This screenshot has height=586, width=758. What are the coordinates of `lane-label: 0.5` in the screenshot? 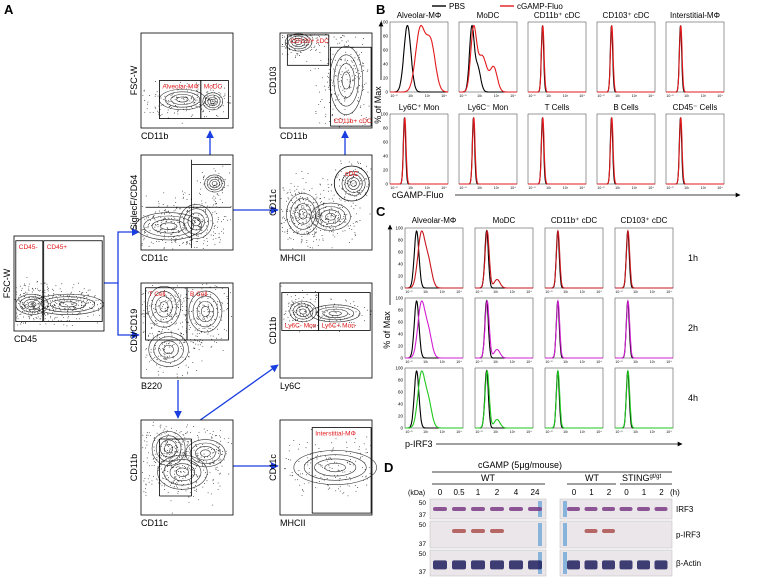 It's located at (459, 492).